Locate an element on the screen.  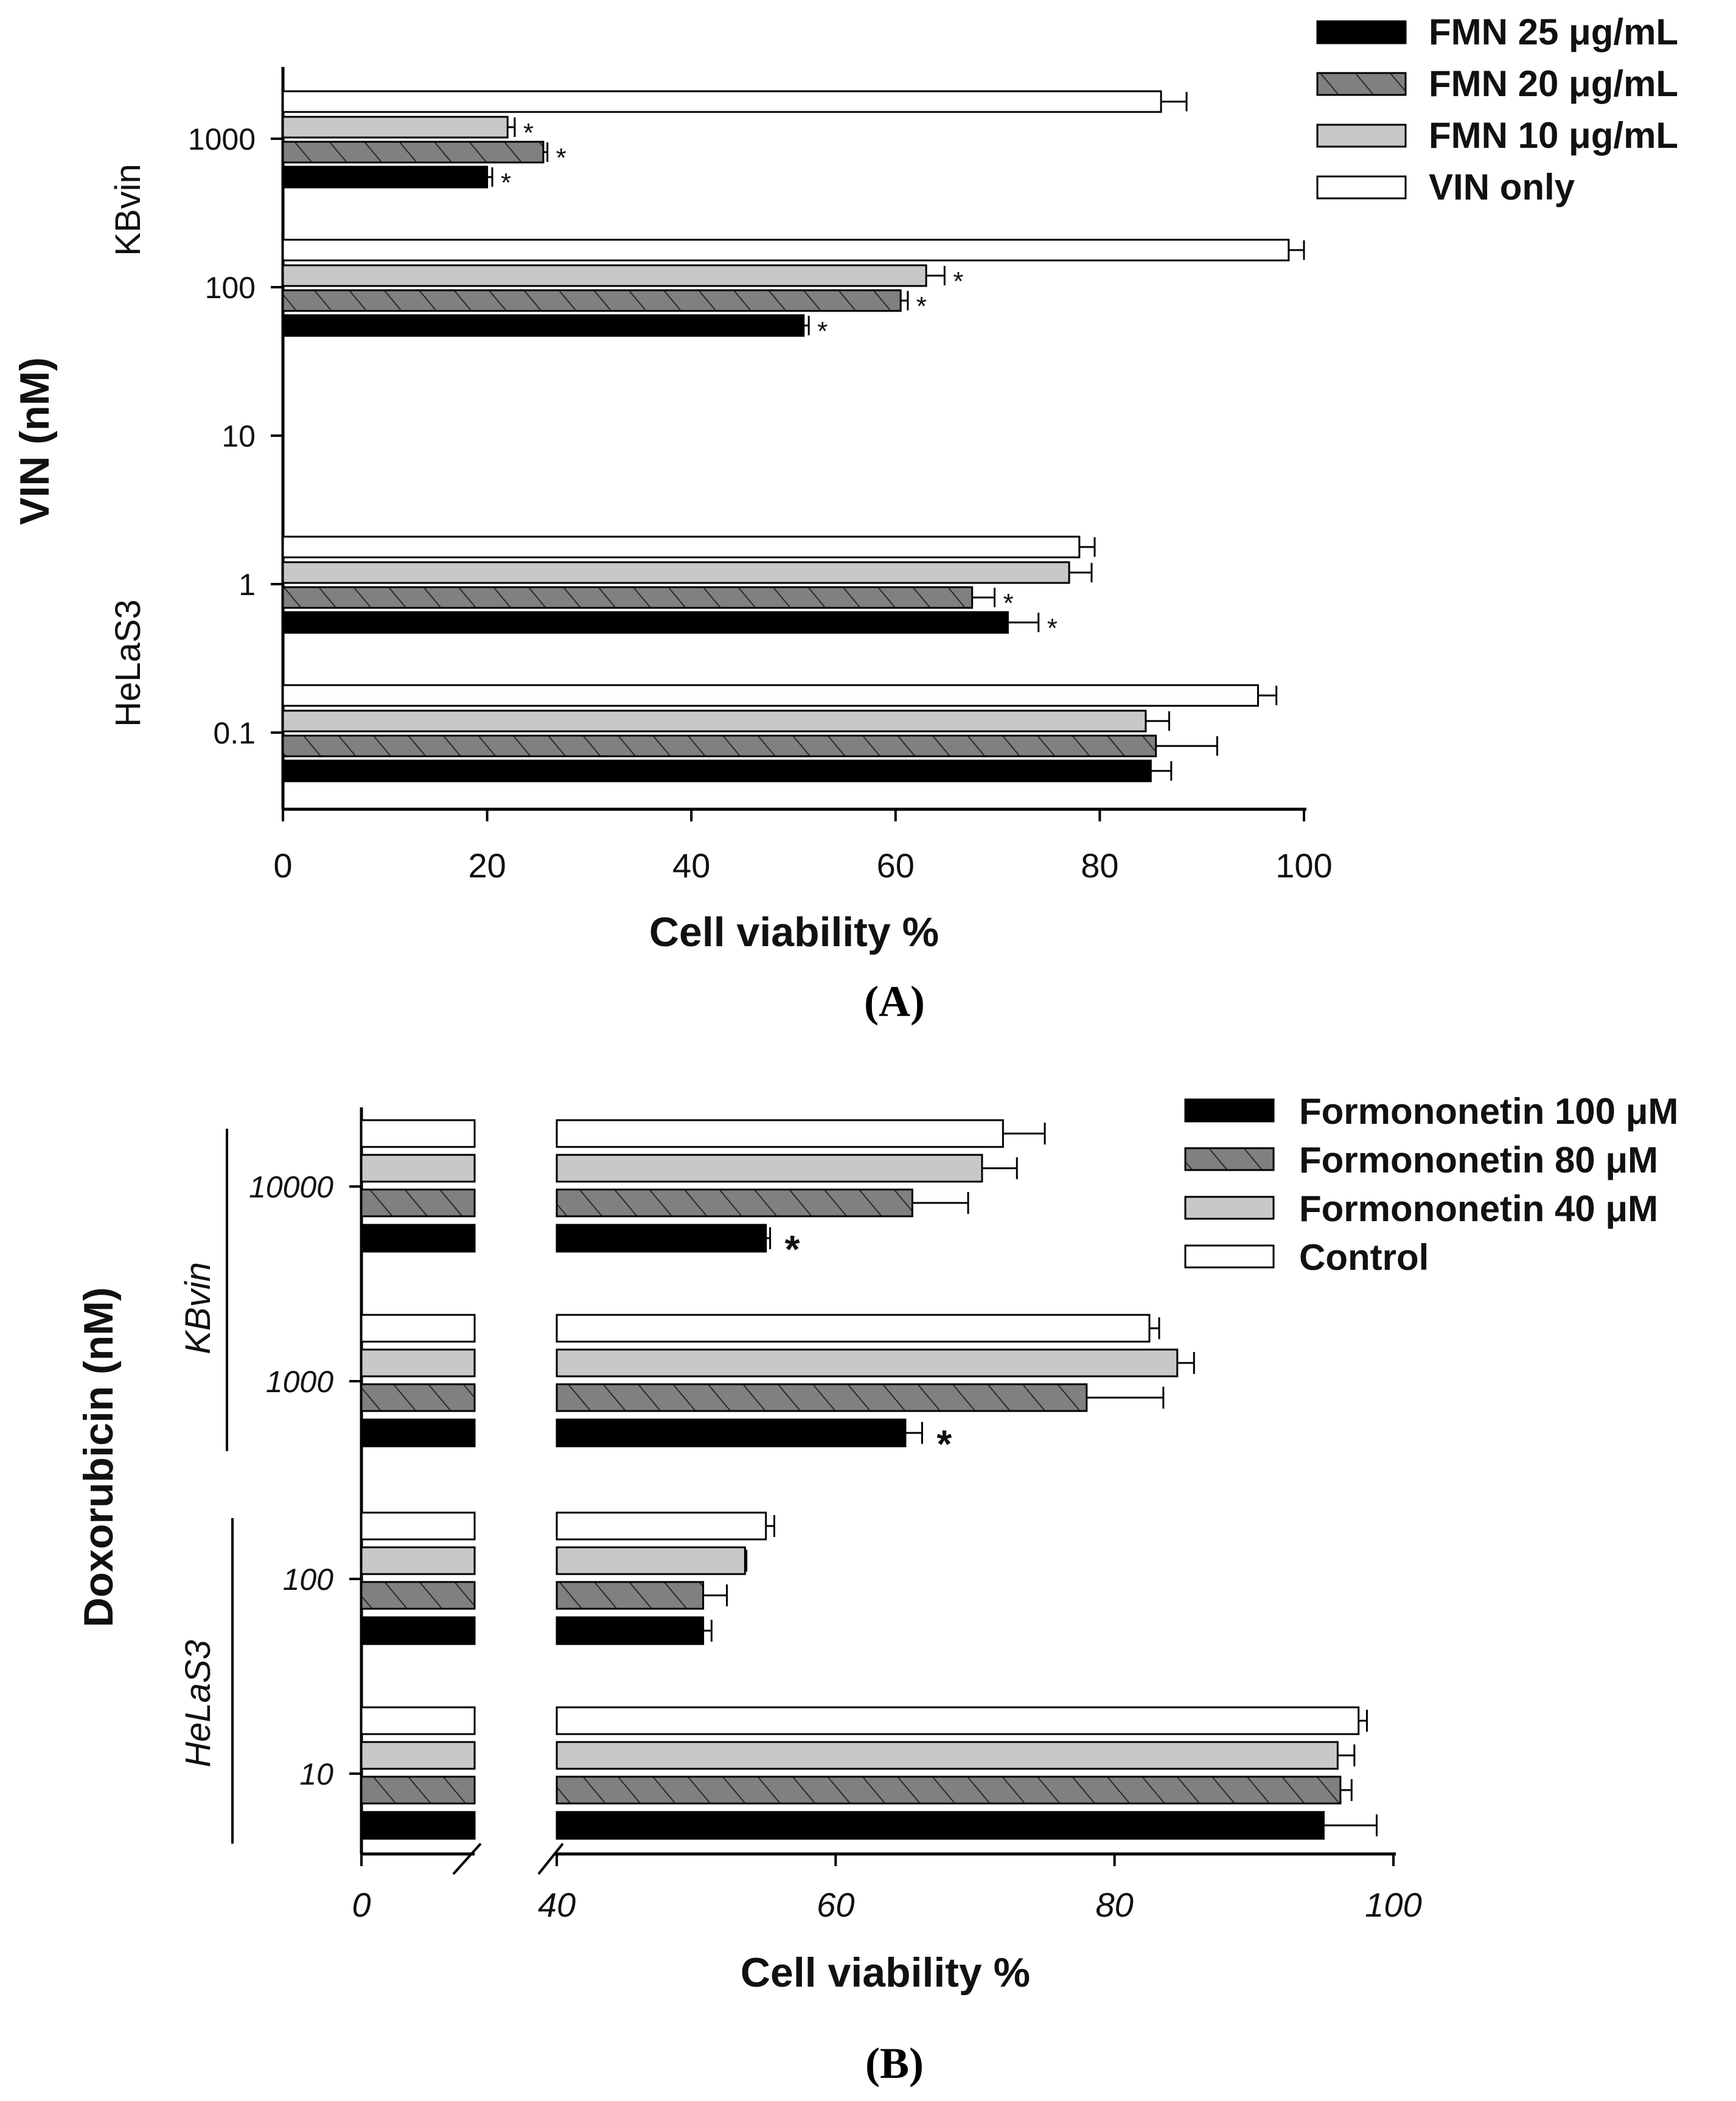
panel-a-x-tick-label: 100 is located at coordinates (1303, 865).